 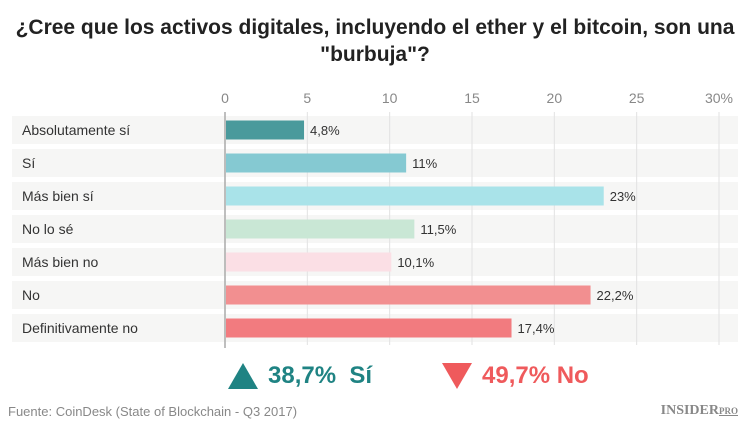 What do you see at coordinates (555, 98) in the screenshot?
I see `tick-label: 20` at bounding box center [555, 98].